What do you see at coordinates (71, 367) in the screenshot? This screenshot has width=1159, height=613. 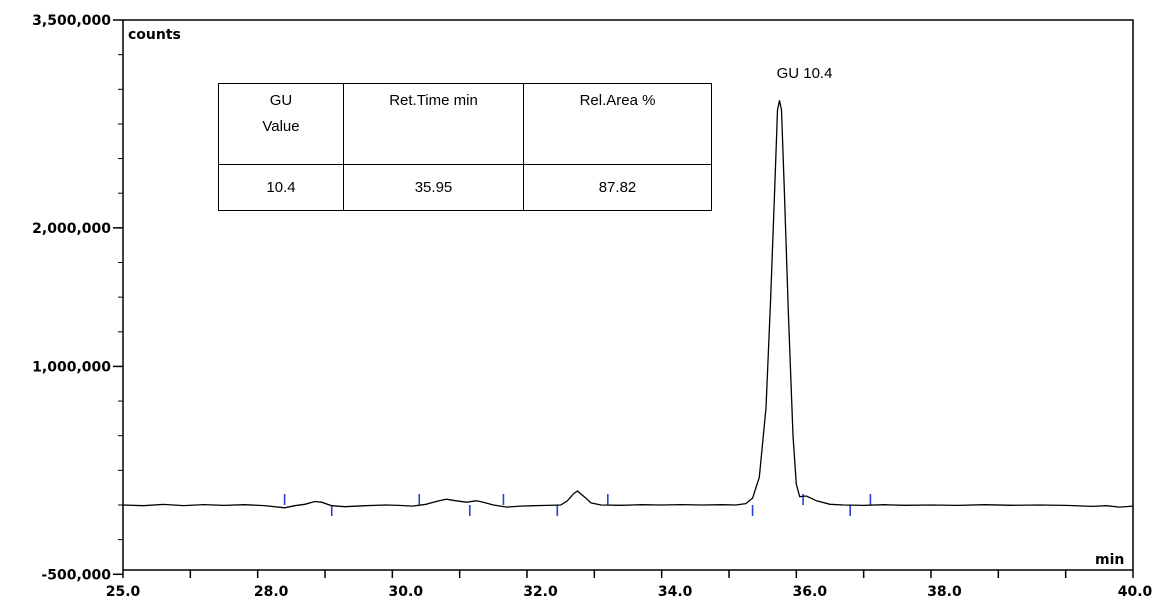 I see `y-tick-label: 1,000,000` at bounding box center [71, 367].